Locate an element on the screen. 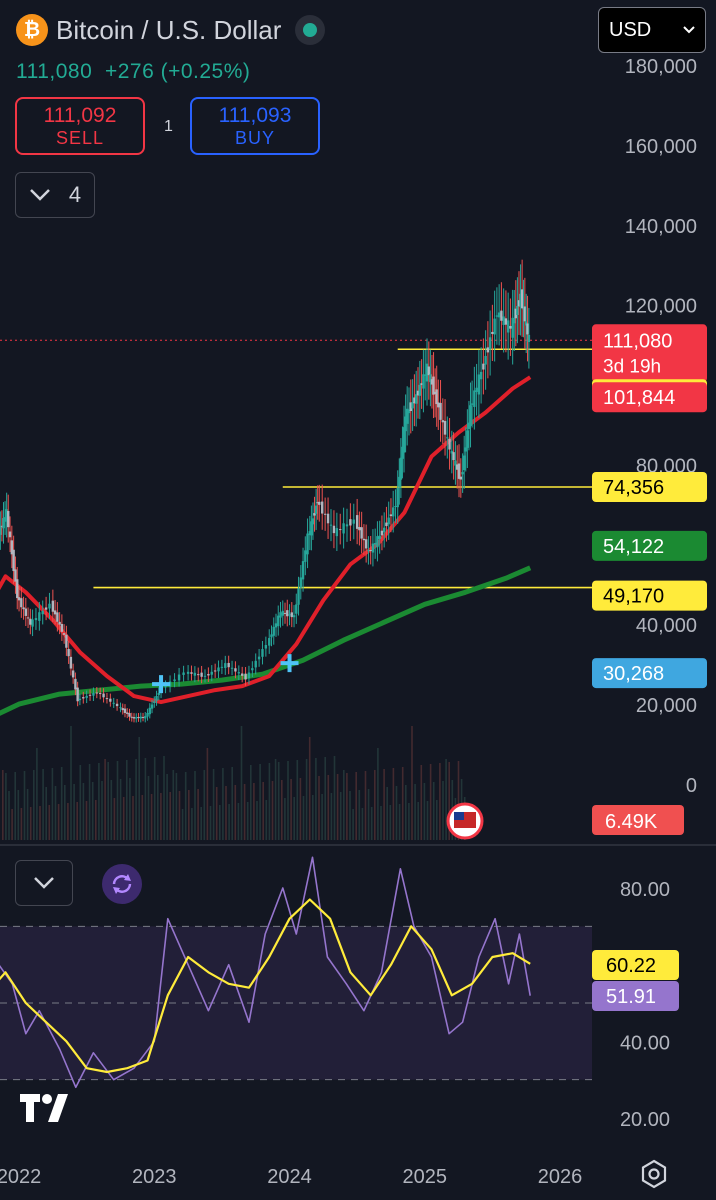 The width and height of the screenshot is (716, 1200). indicator-count: 4 is located at coordinates (75, 194).